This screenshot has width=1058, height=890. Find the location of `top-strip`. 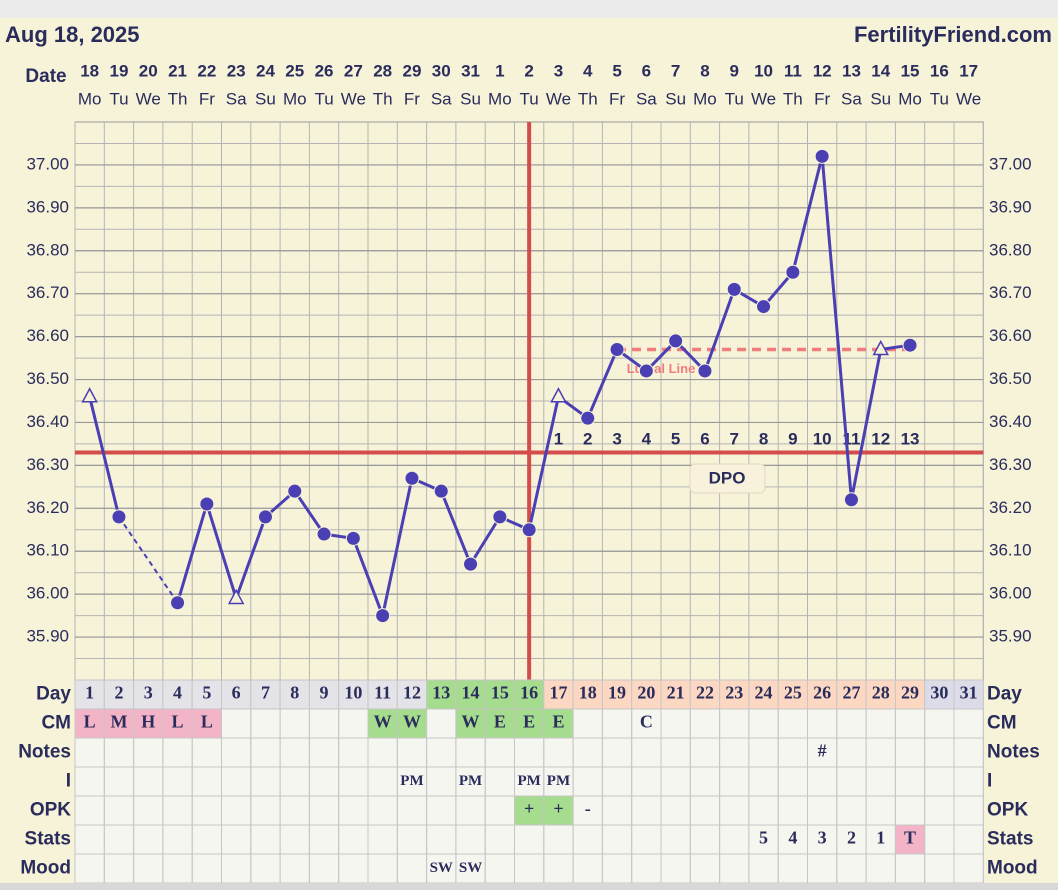

top-strip is located at coordinates (529, 9).